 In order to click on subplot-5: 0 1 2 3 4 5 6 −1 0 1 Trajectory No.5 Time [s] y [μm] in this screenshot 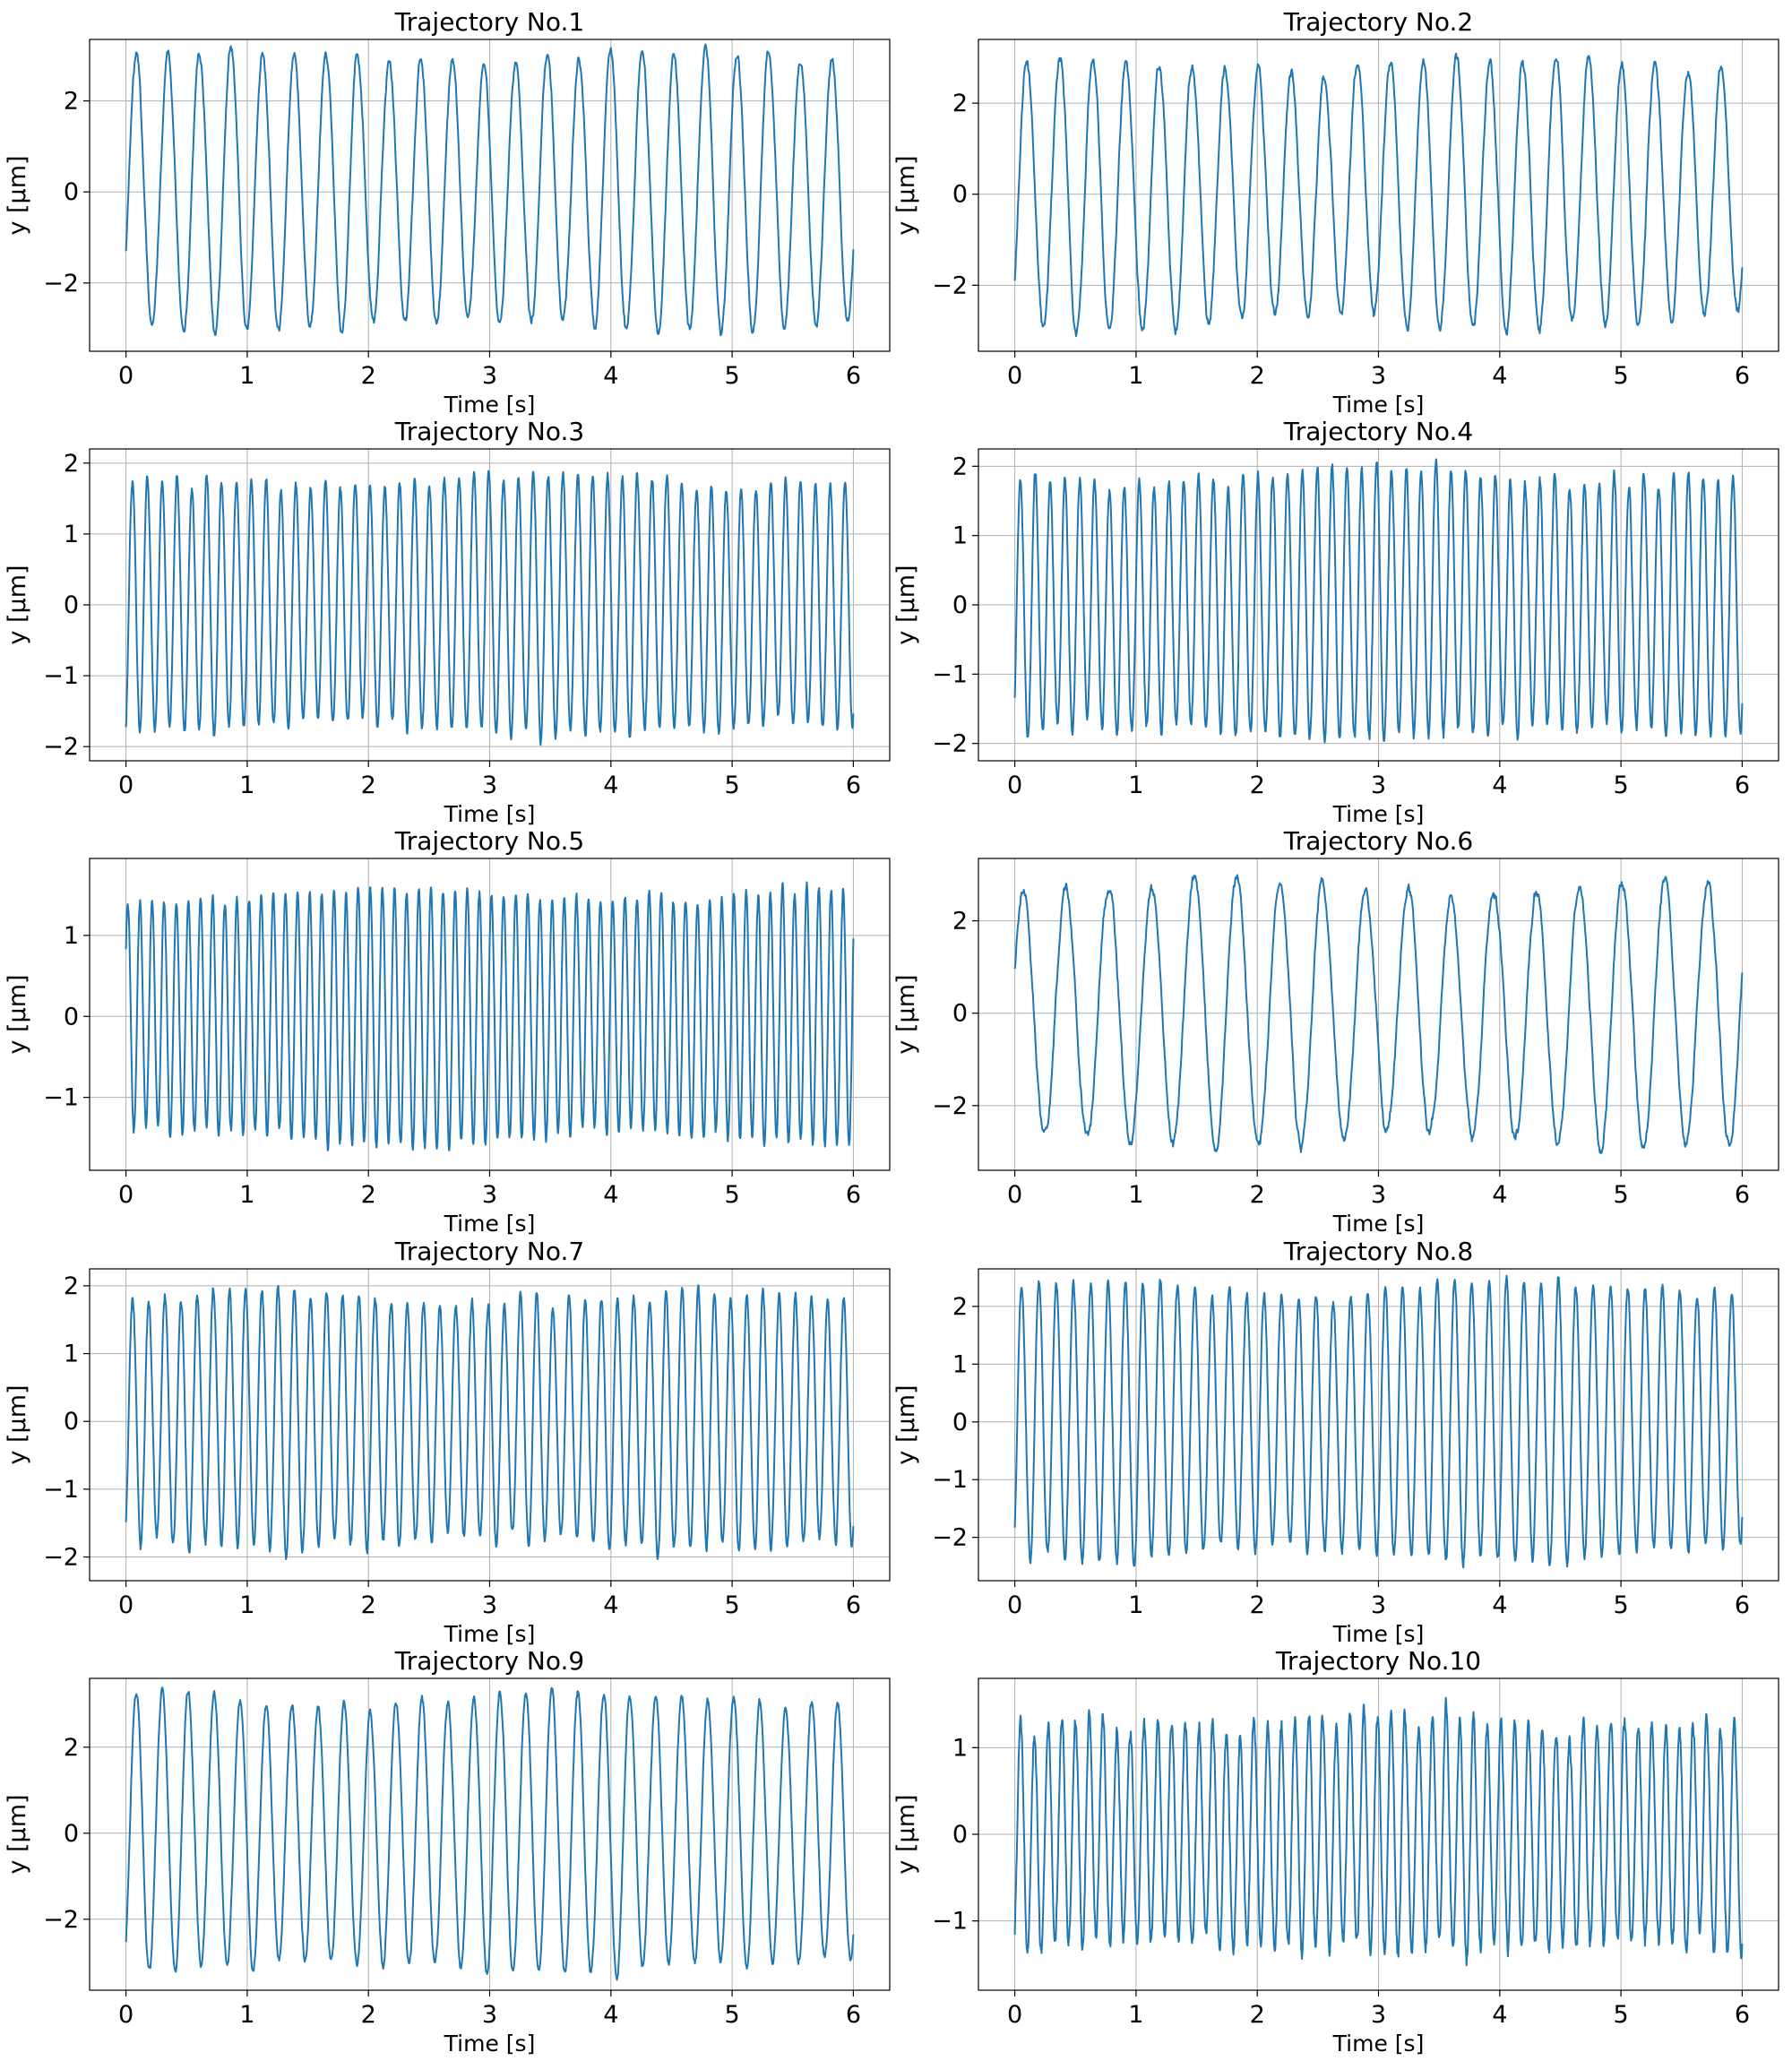, I will do `click(447, 1031)`.